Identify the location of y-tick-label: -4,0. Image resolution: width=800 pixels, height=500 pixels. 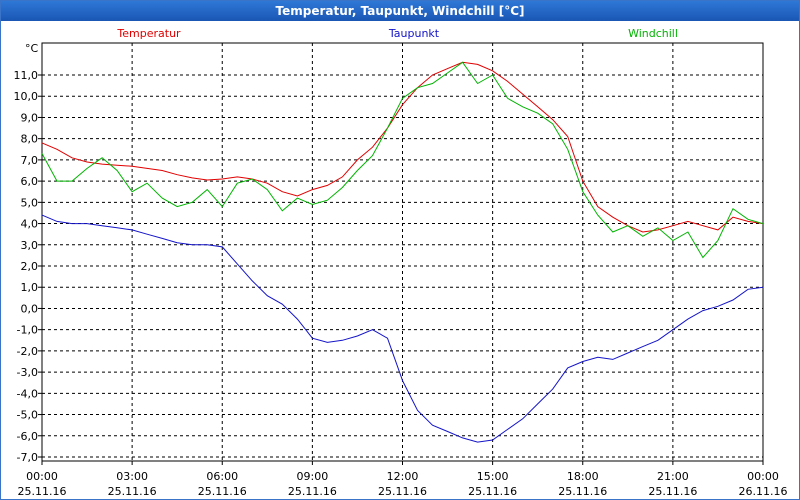
(27, 393).